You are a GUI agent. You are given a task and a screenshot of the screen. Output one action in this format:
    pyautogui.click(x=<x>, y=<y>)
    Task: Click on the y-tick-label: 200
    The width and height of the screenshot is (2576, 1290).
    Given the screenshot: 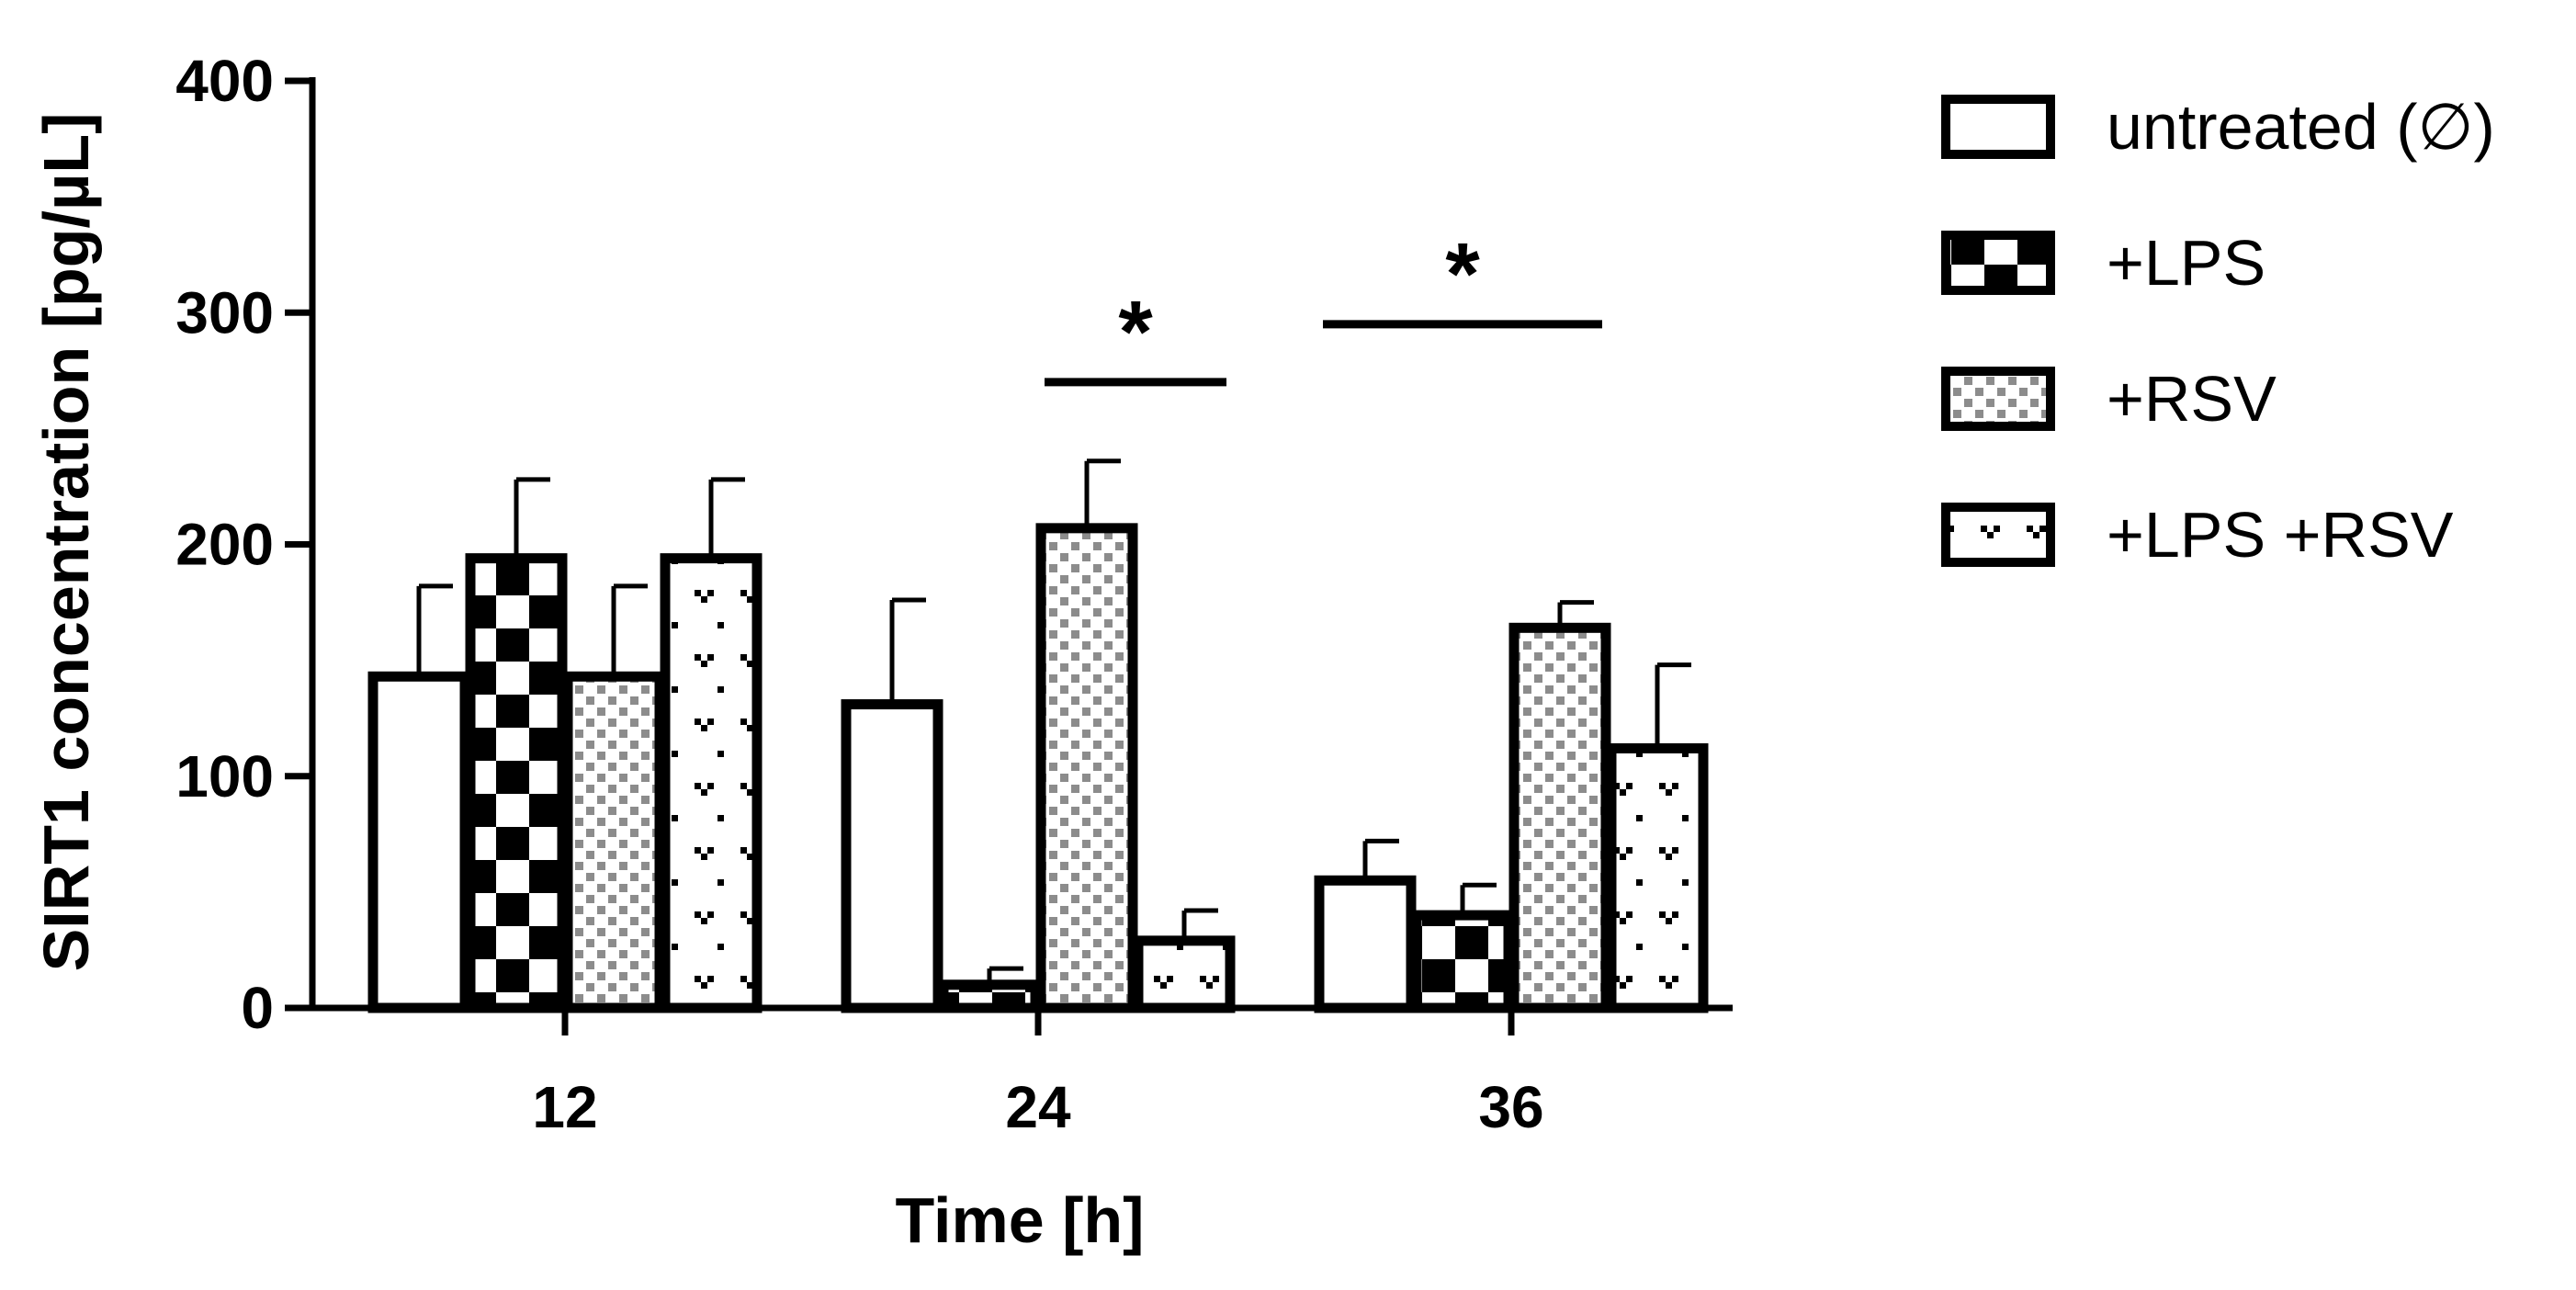 What is the action you would take?
    pyautogui.click(x=224, y=545)
    